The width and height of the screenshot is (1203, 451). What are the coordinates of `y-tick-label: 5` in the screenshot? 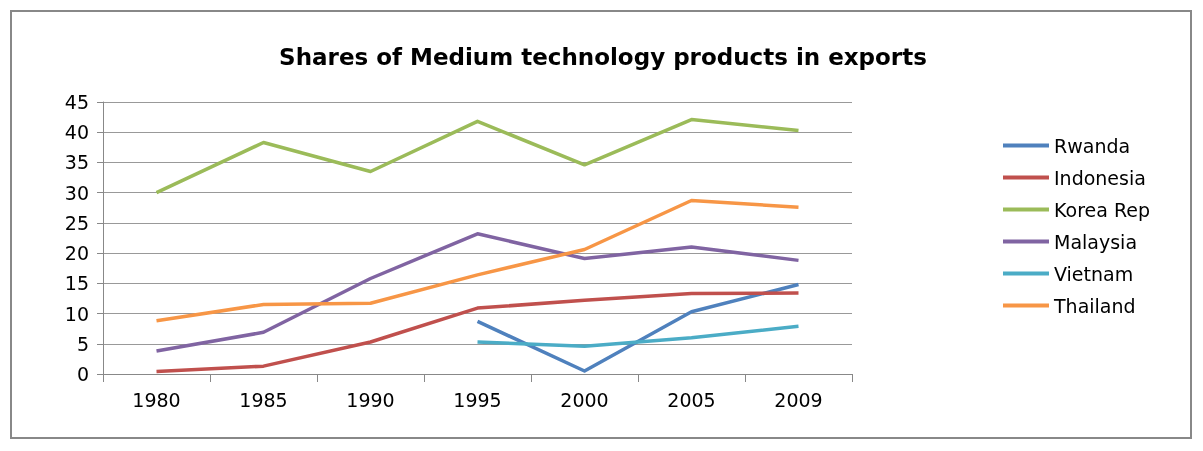 It's located at (82, 343).